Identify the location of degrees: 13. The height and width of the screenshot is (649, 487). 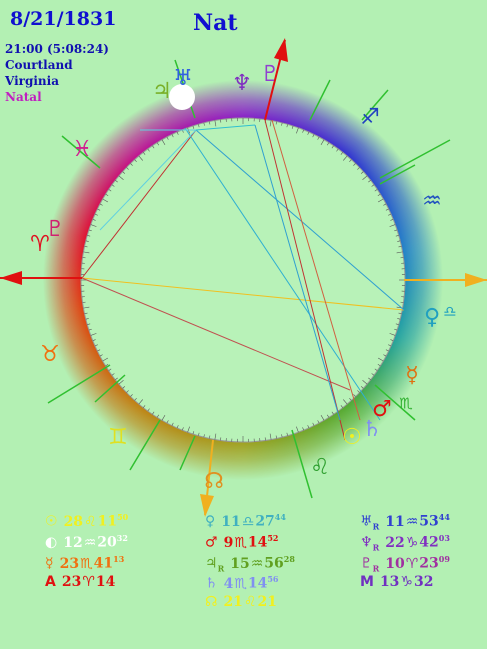
(389, 582).